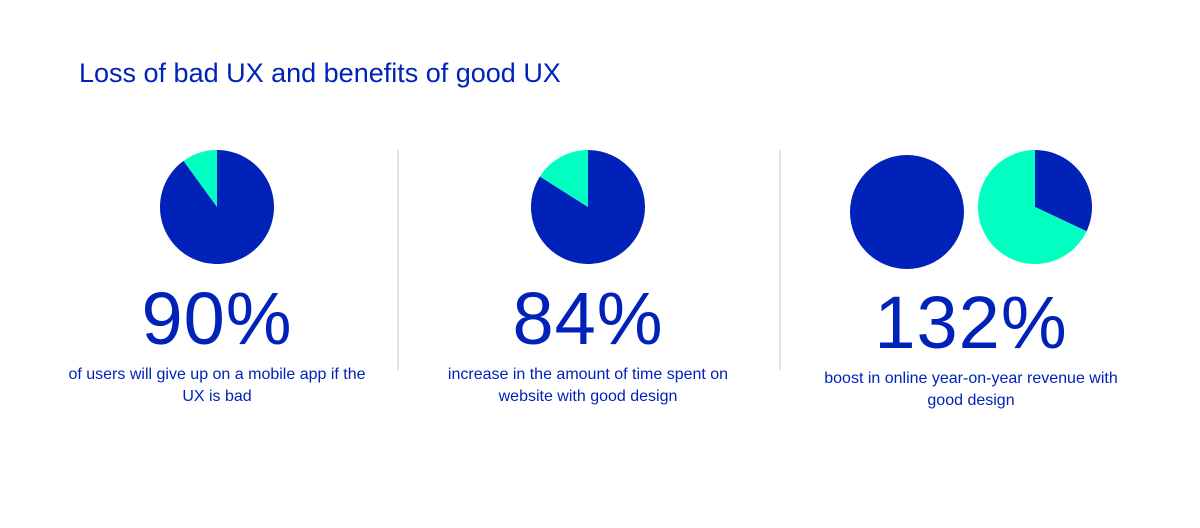  Describe the element at coordinates (217, 318) in the screenshot. I see `stat-value: 90%` at that location.